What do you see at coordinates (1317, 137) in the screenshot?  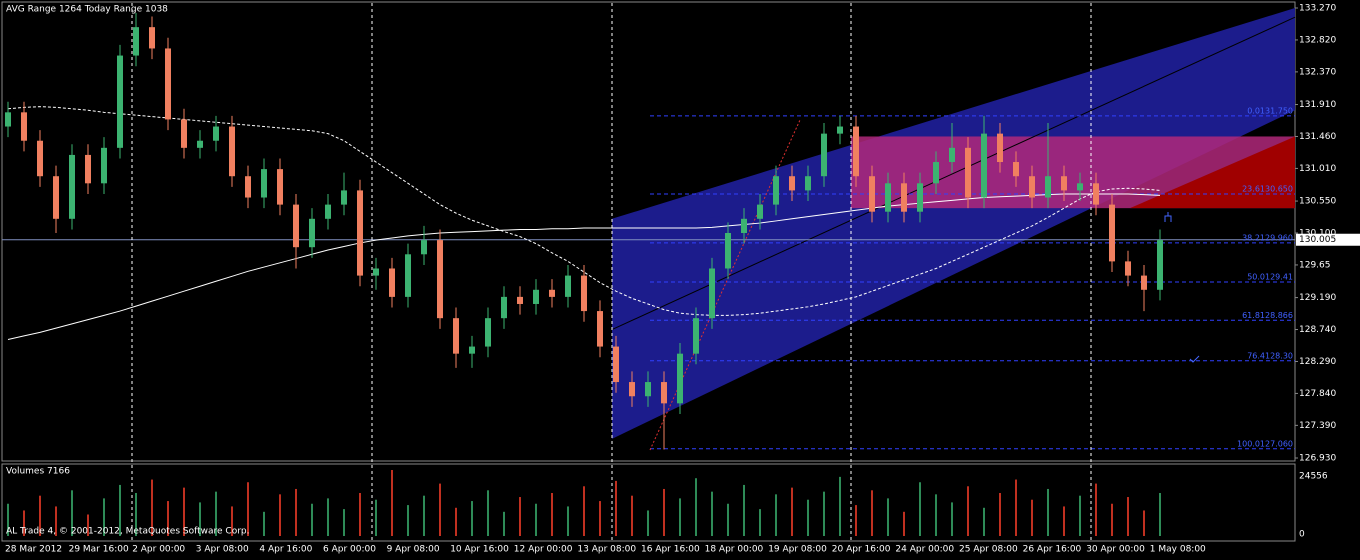 I see `y-tick-label: 131.460` at bounding box center [1317, 137].